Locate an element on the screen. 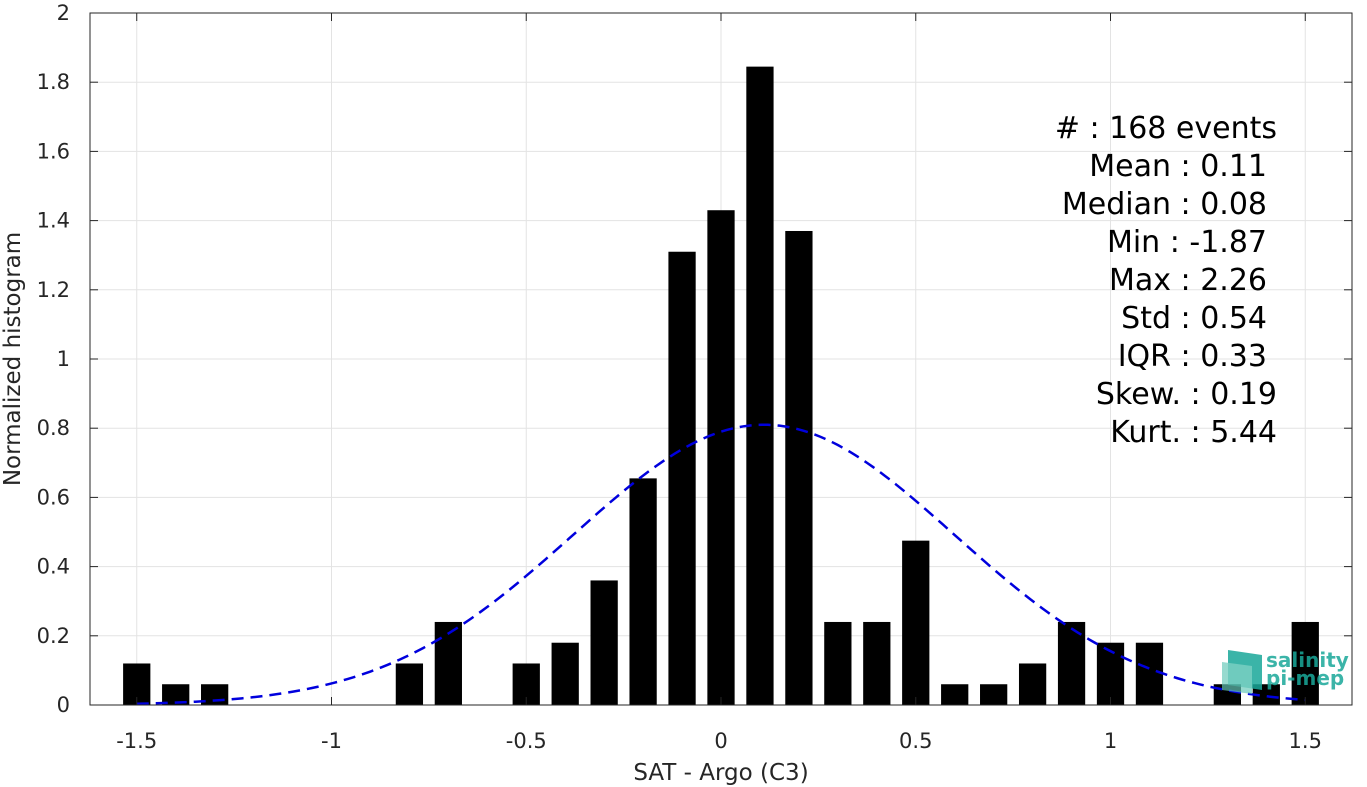 The image size is (1367, 787). y-tick-label: 0.6 is located at coordinates (53, 497).